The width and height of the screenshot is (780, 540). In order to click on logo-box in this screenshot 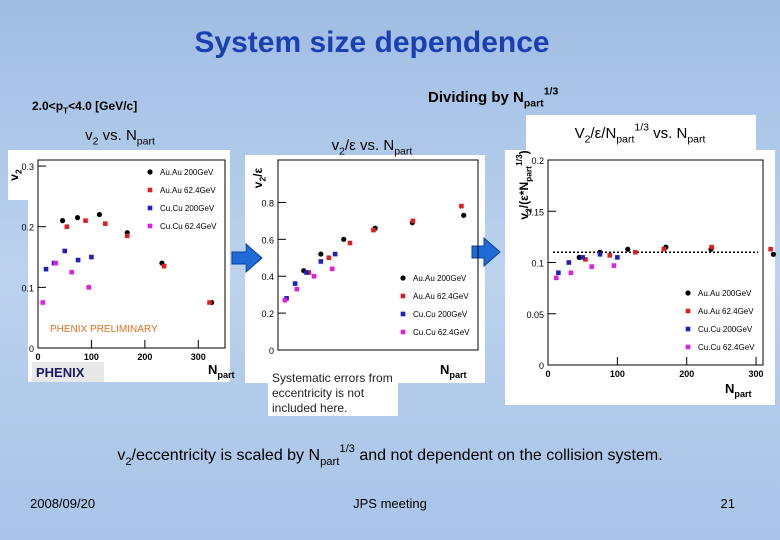, I will do `click(68, 372)`.